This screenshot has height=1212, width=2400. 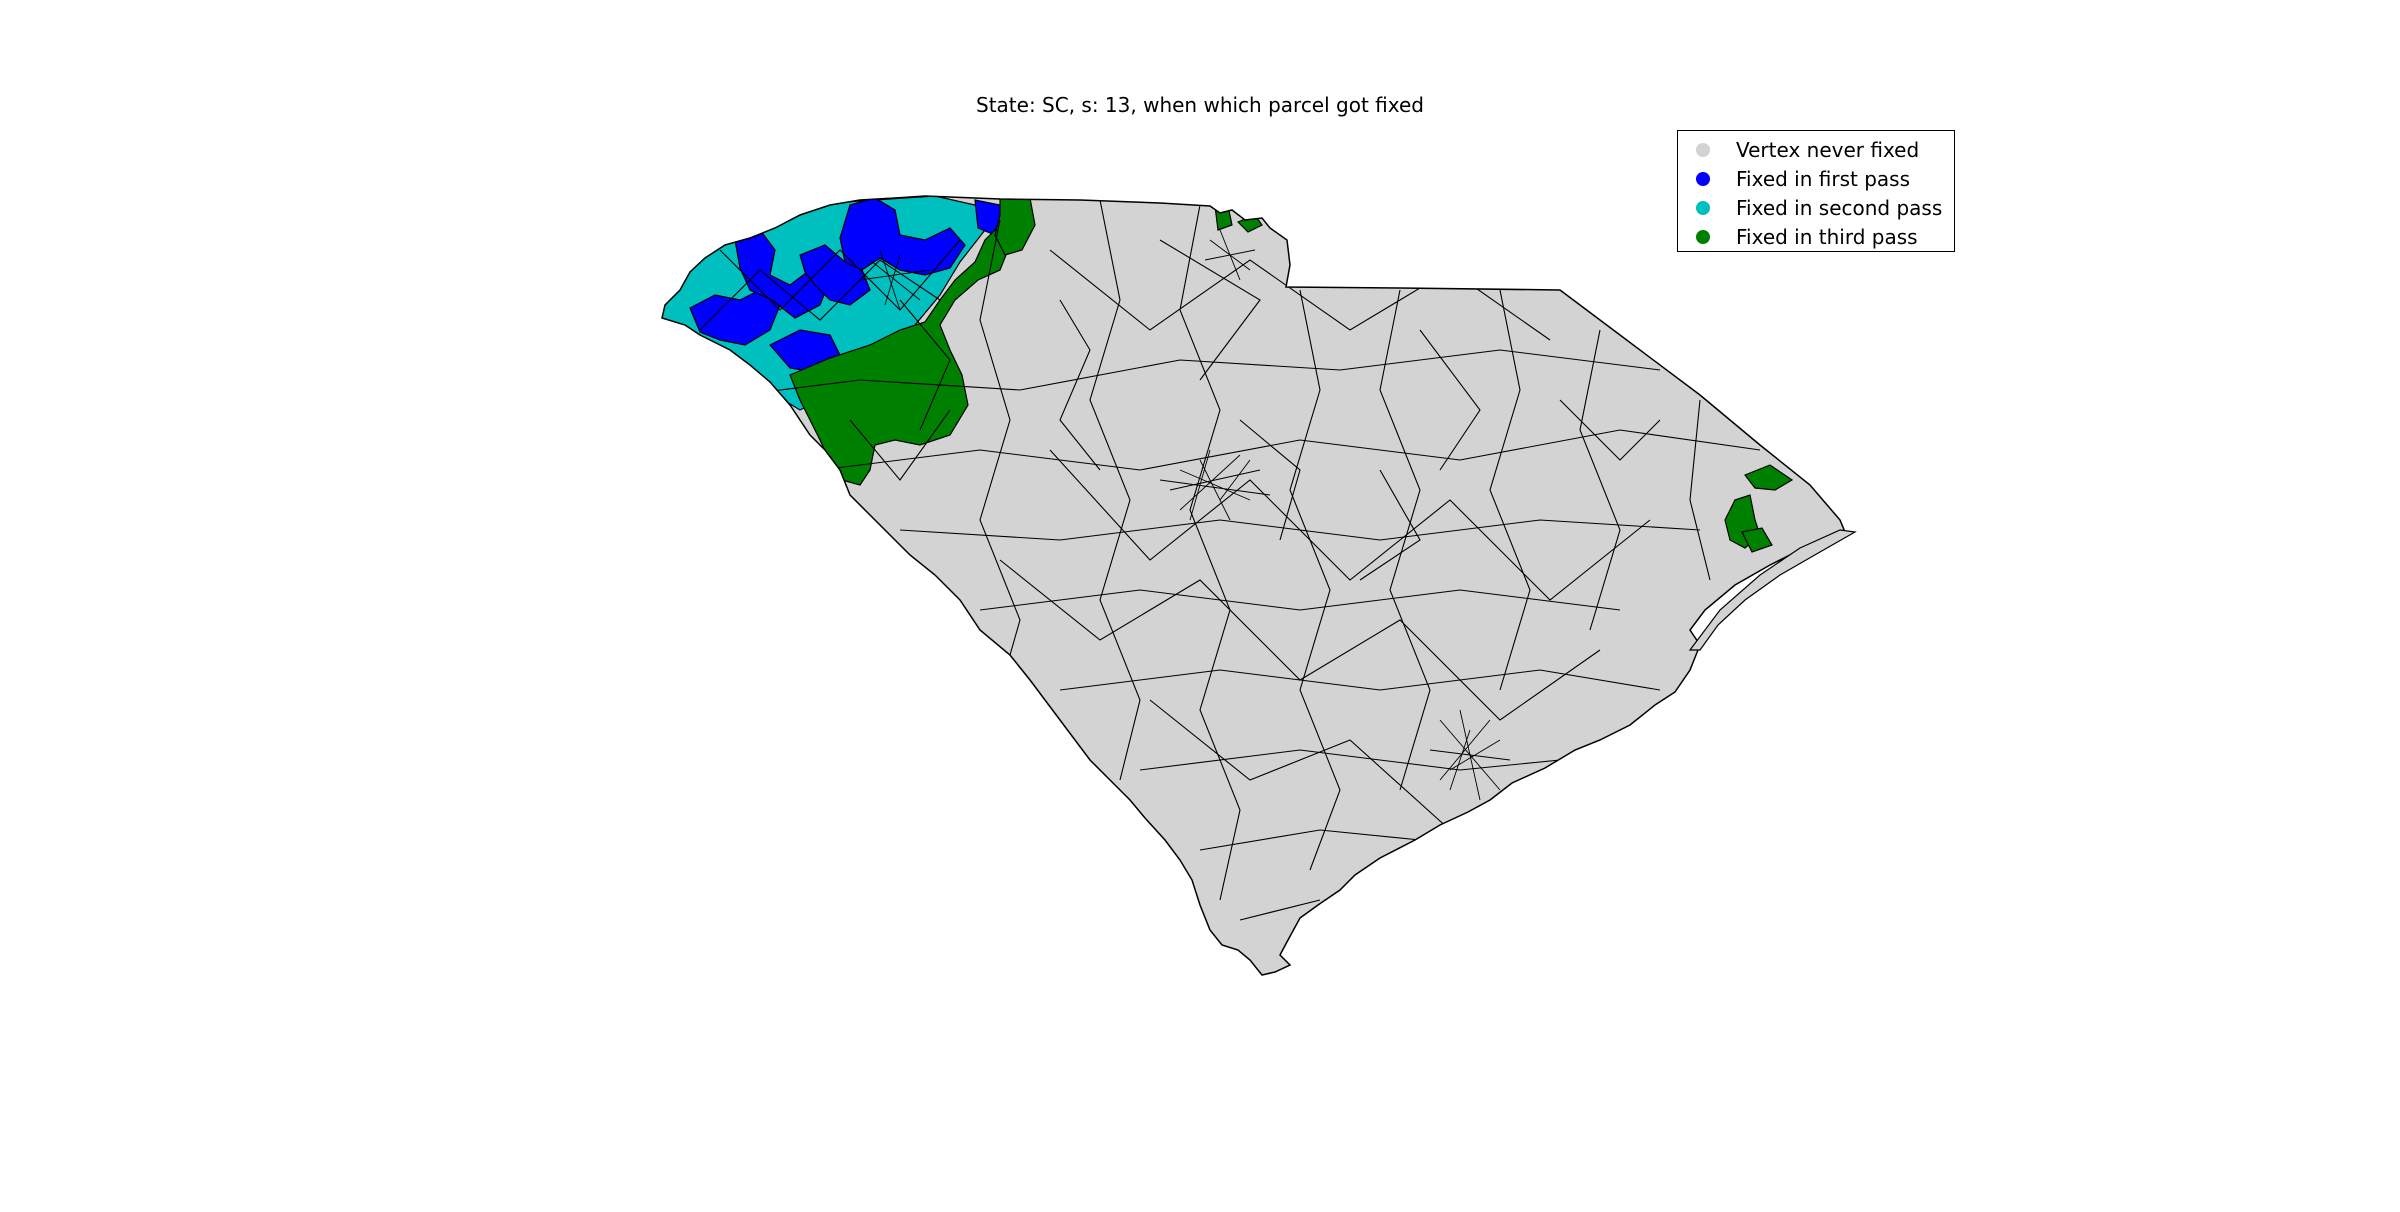 I want to click on legend-item-third-pass: Fixed in third pass, so click(x=1816, y=236).